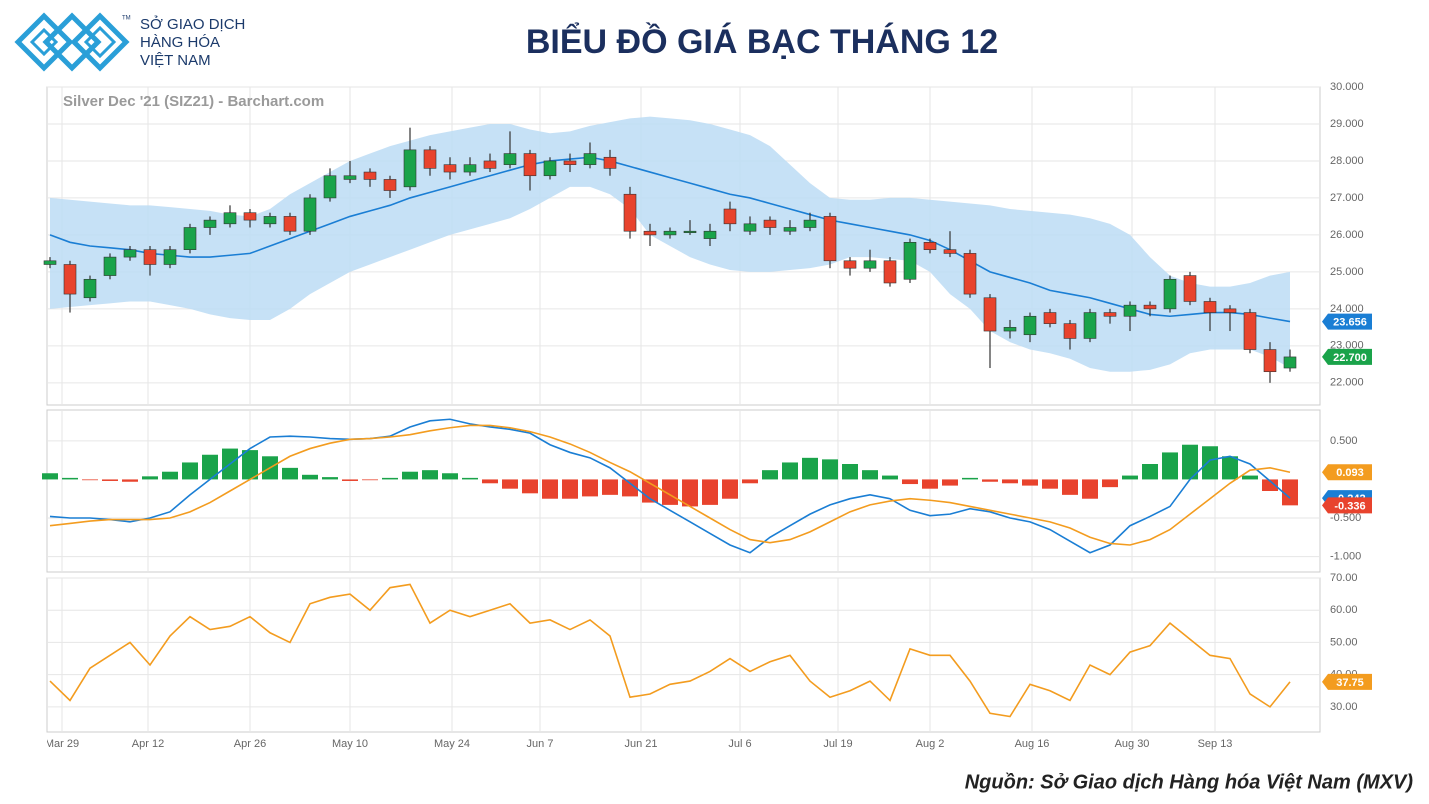 The height and width of the screenshot is (804, 1429). Describe the element at coordinates (739, 744) in the screenshot. I see `x-tick-label: Jul 6` at that location.